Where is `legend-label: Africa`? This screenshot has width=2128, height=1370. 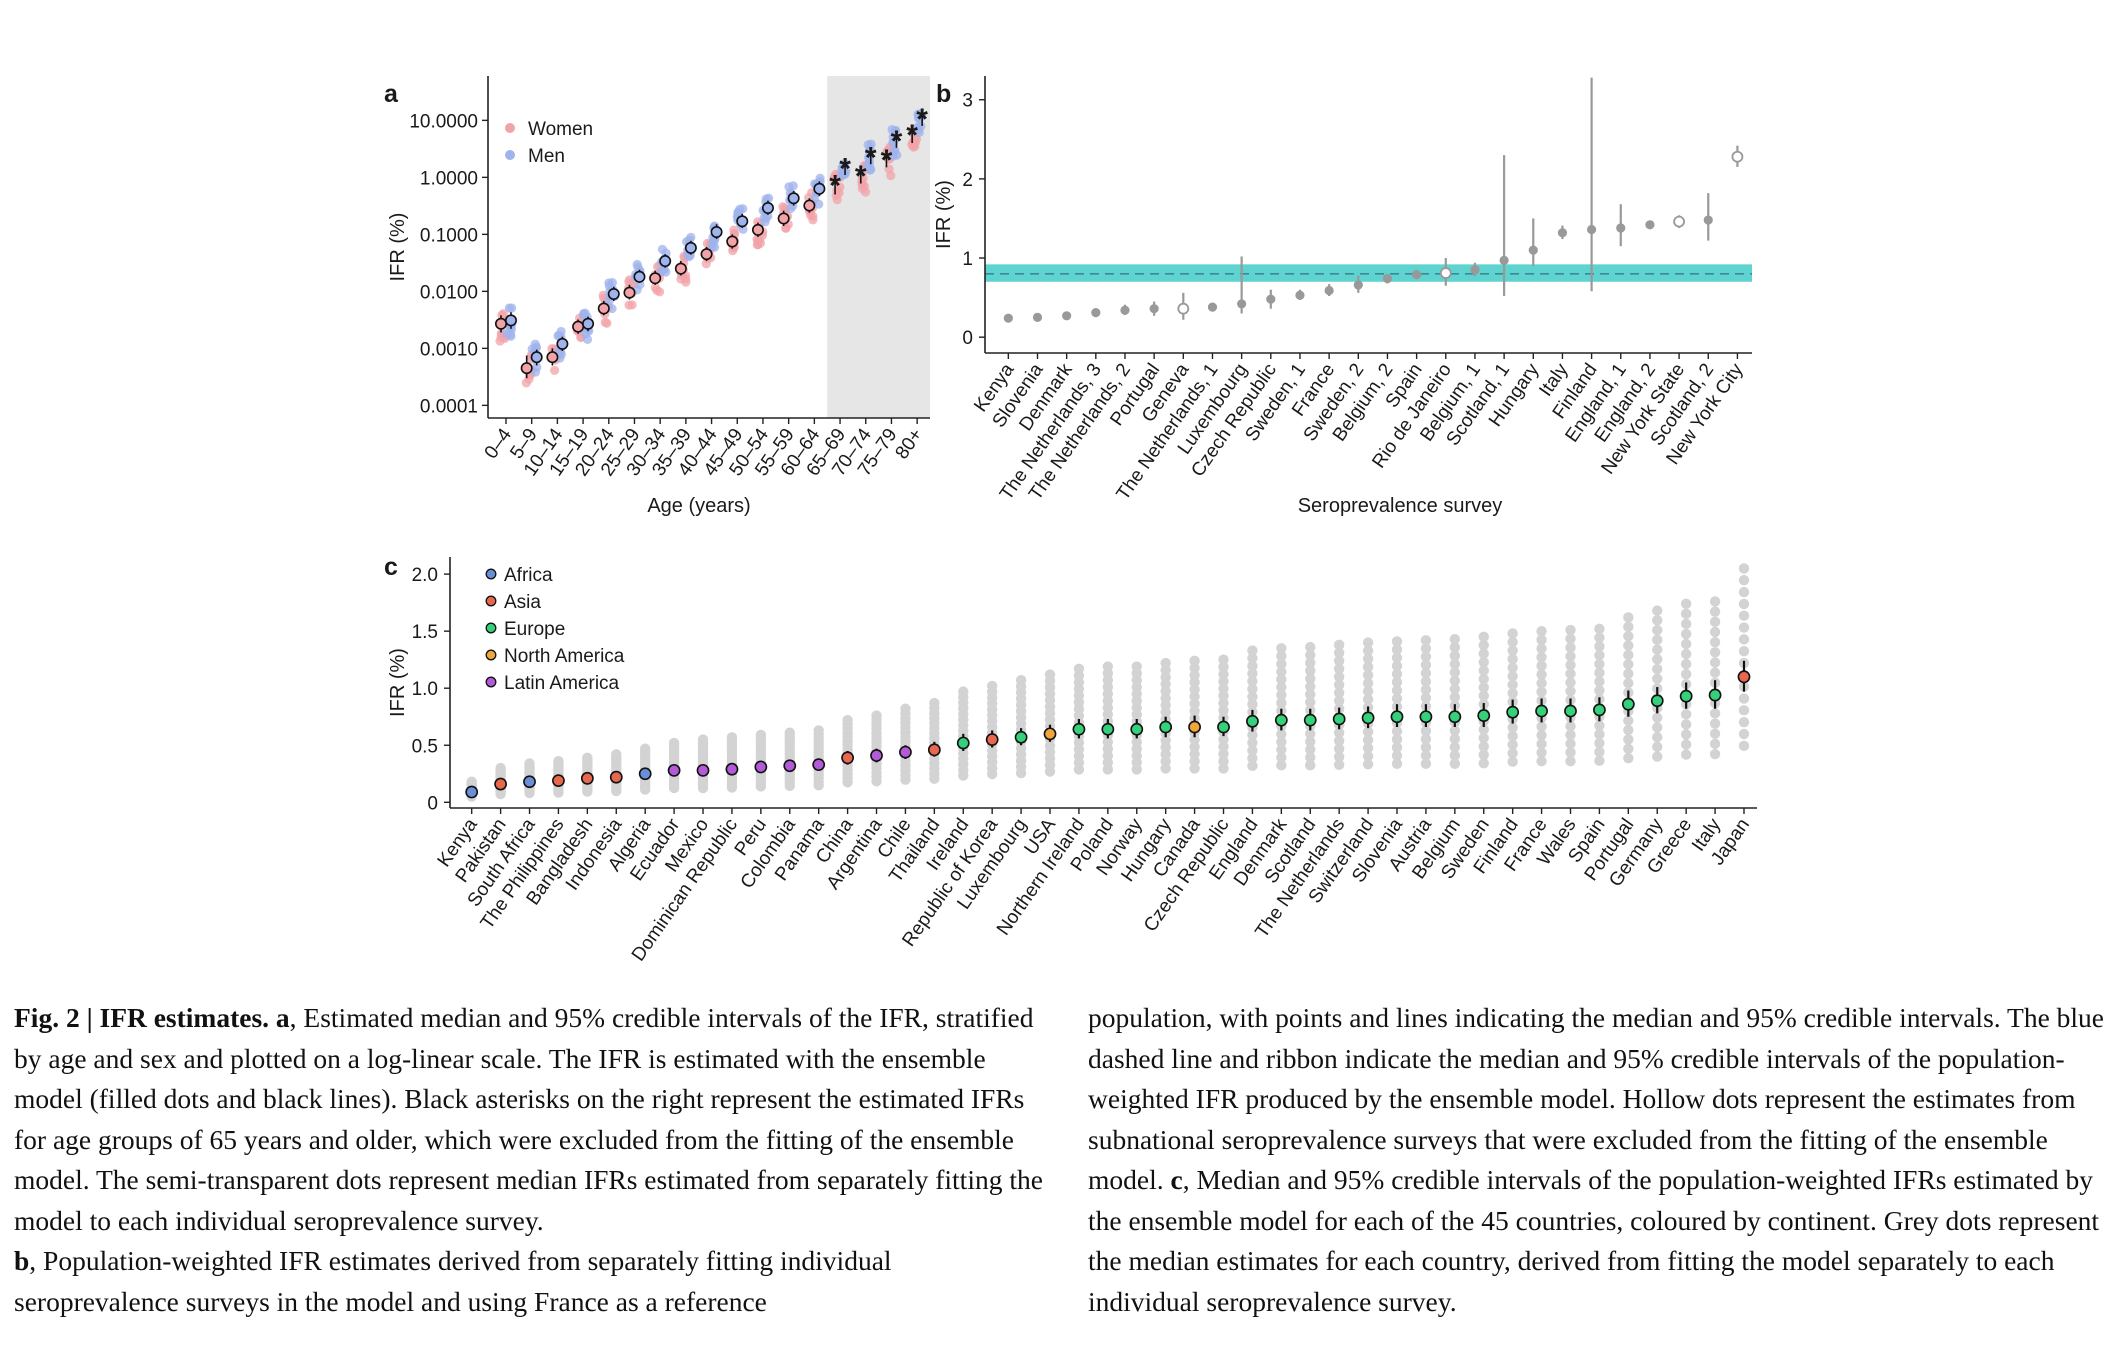 legend-label: Africa is located at coordinates (528, 575).